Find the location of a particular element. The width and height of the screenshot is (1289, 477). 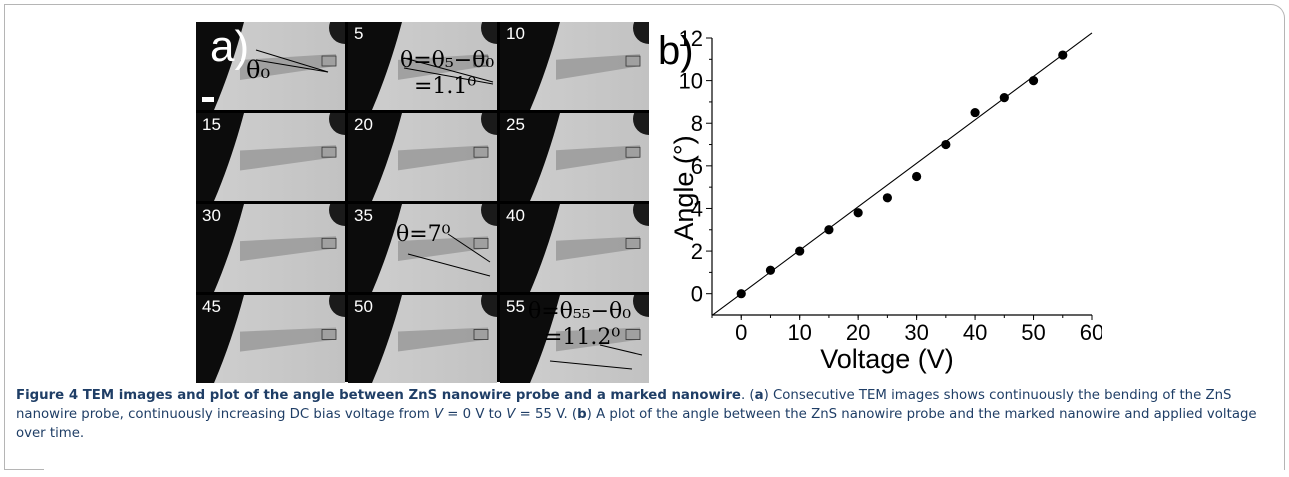

tem-panel: 40 is located at coordinates (574, 248).